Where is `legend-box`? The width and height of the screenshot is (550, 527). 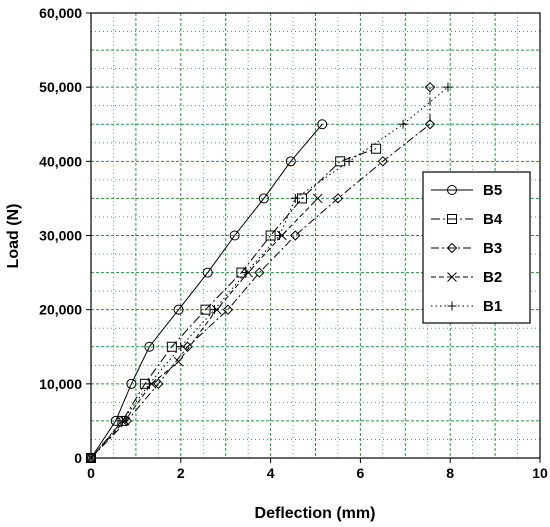
legend-box is located at coordinates (476, 247).